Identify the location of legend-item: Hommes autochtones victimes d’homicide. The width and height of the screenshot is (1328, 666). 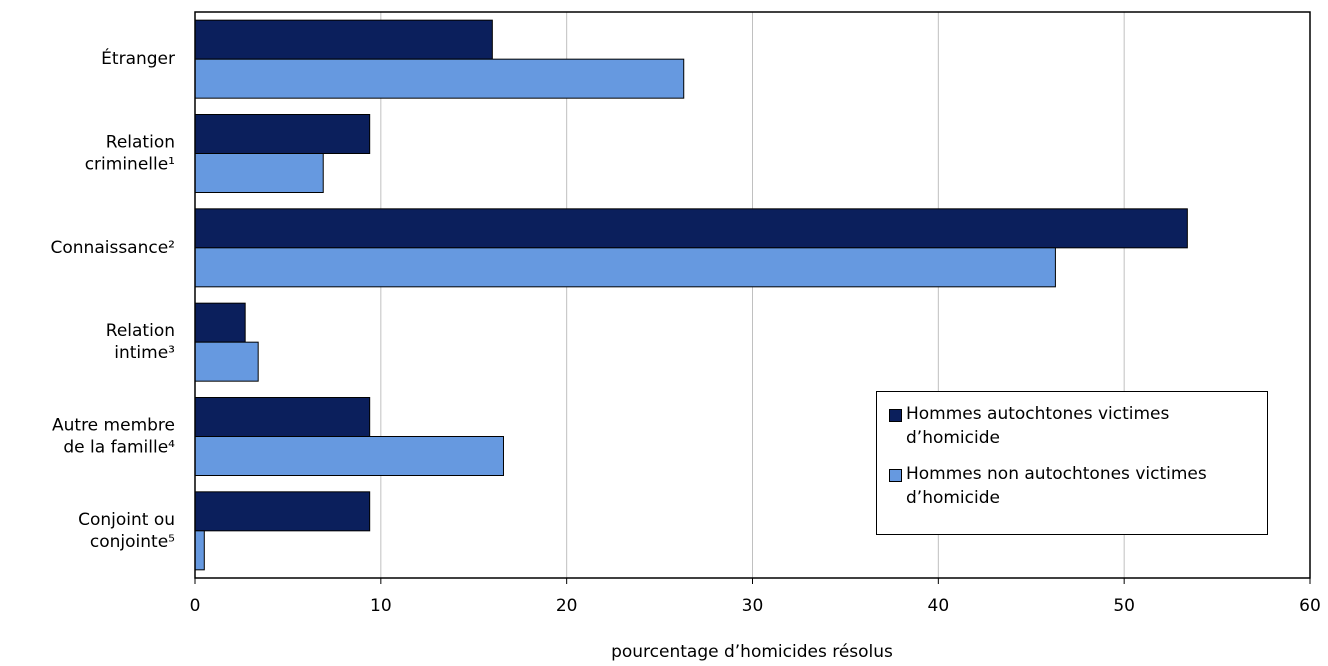
(1072, 426).